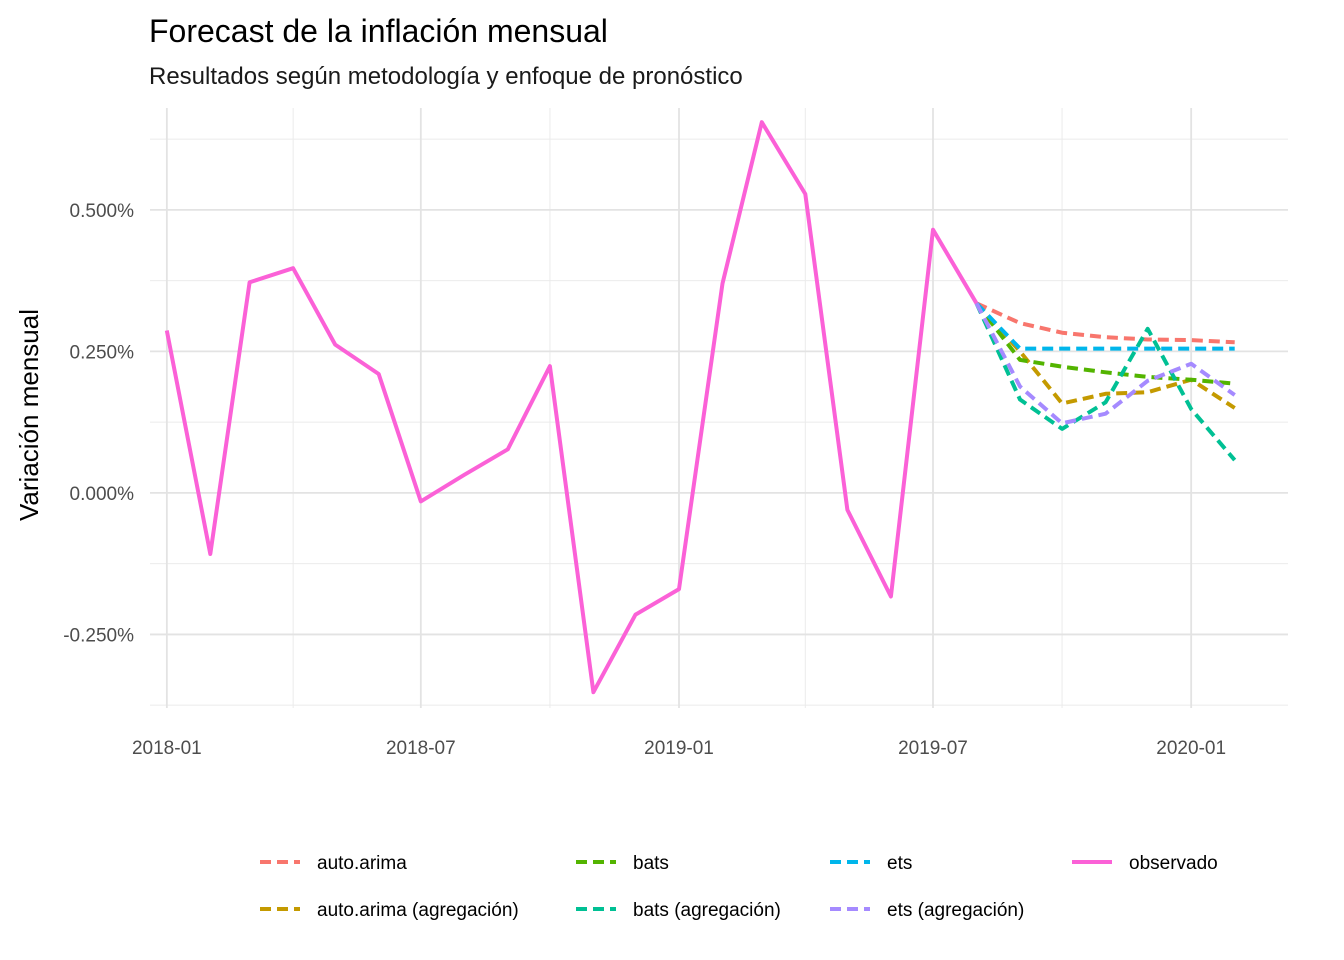  Describe the element at coordinates (98, 635) in the screenshot. I see `y-tick-label: -0.250%` at that location.